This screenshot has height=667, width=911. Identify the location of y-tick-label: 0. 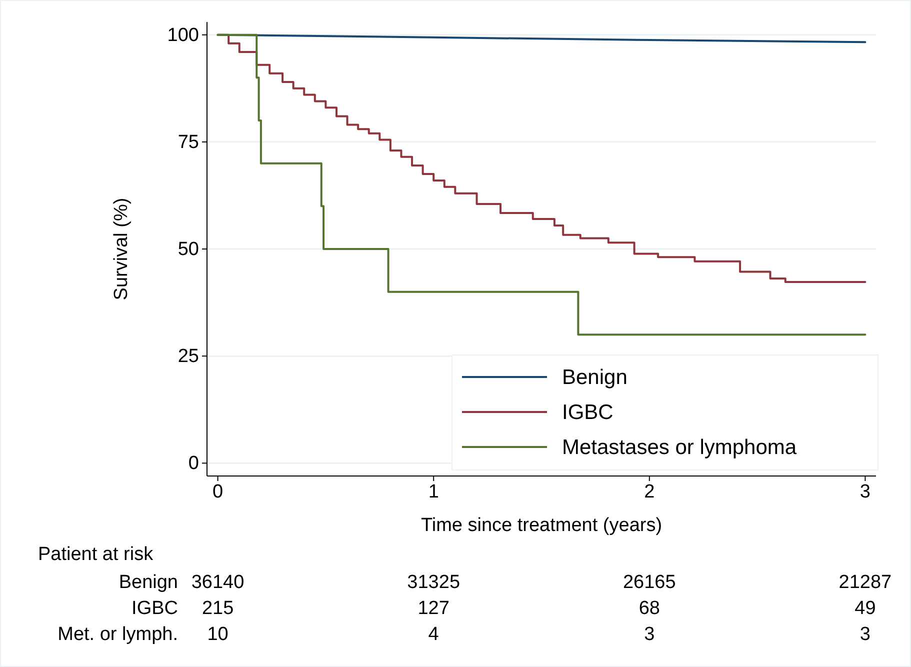
(193, 463).